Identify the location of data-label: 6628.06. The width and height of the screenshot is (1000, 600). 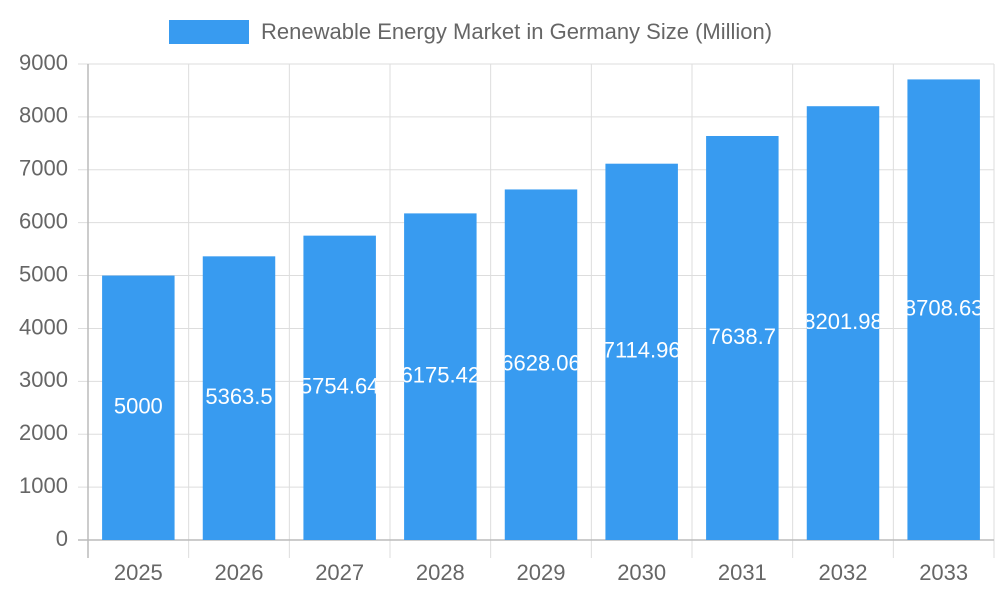
(541, 363).